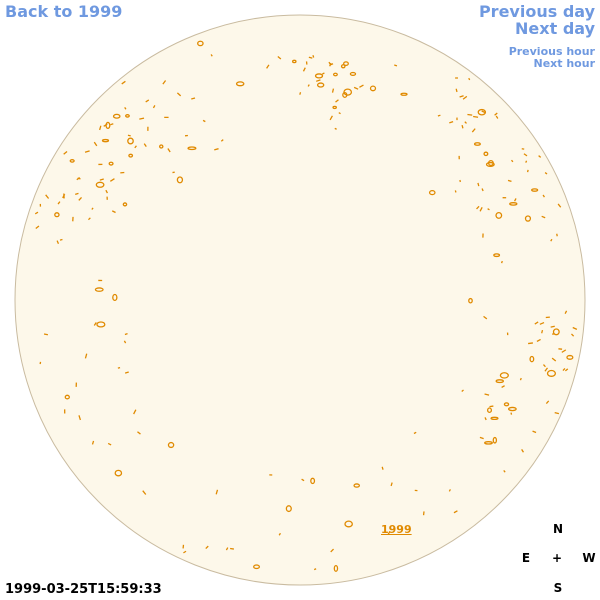 Image resolution: width=600 pixels, height=600 pixels. I want to click on back-link: Back to 1999, so click(64, 11).